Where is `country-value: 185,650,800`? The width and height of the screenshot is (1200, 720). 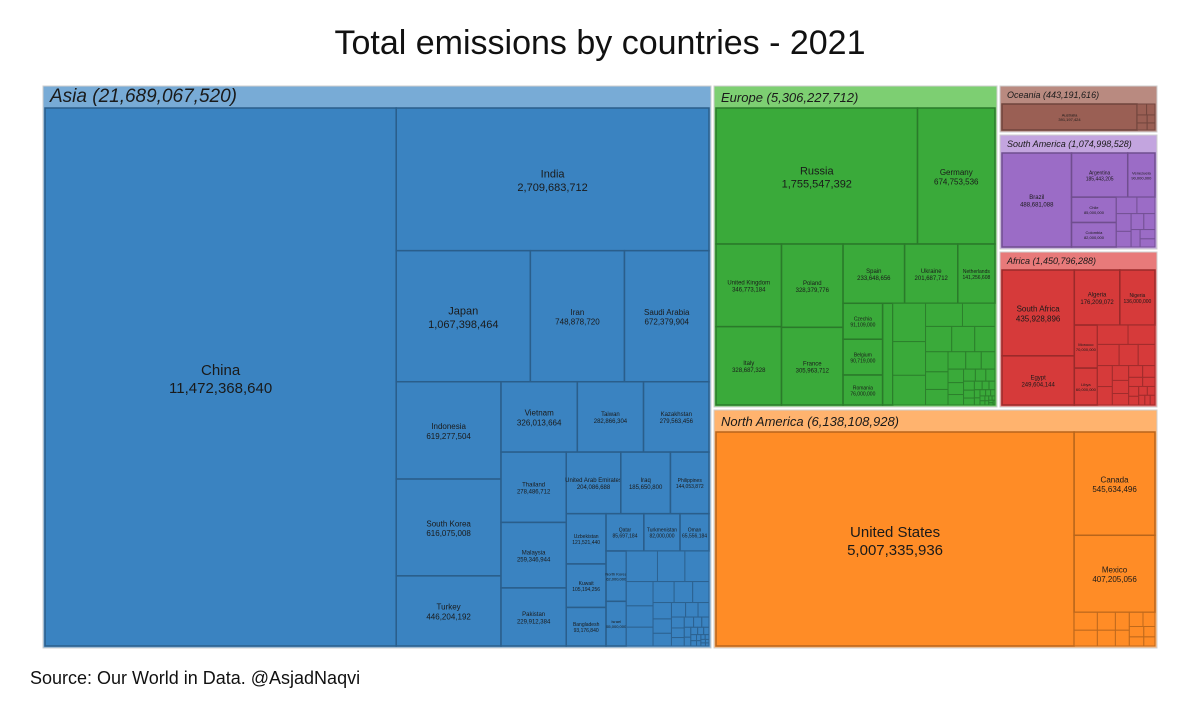
country-value: 185,650,800 is located at coordinates (646, 488).